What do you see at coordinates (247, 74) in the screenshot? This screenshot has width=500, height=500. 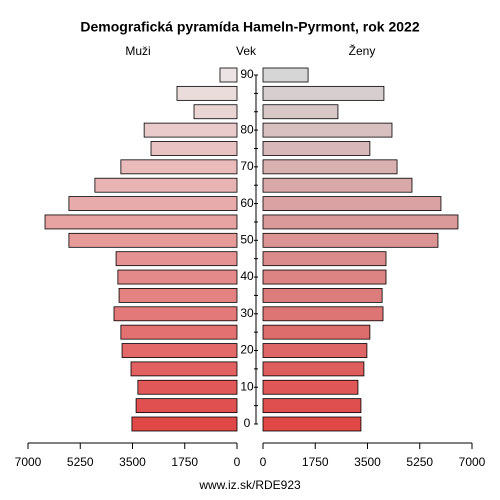 I see `y-tick-label: 90` at bounding box center [247, 74].